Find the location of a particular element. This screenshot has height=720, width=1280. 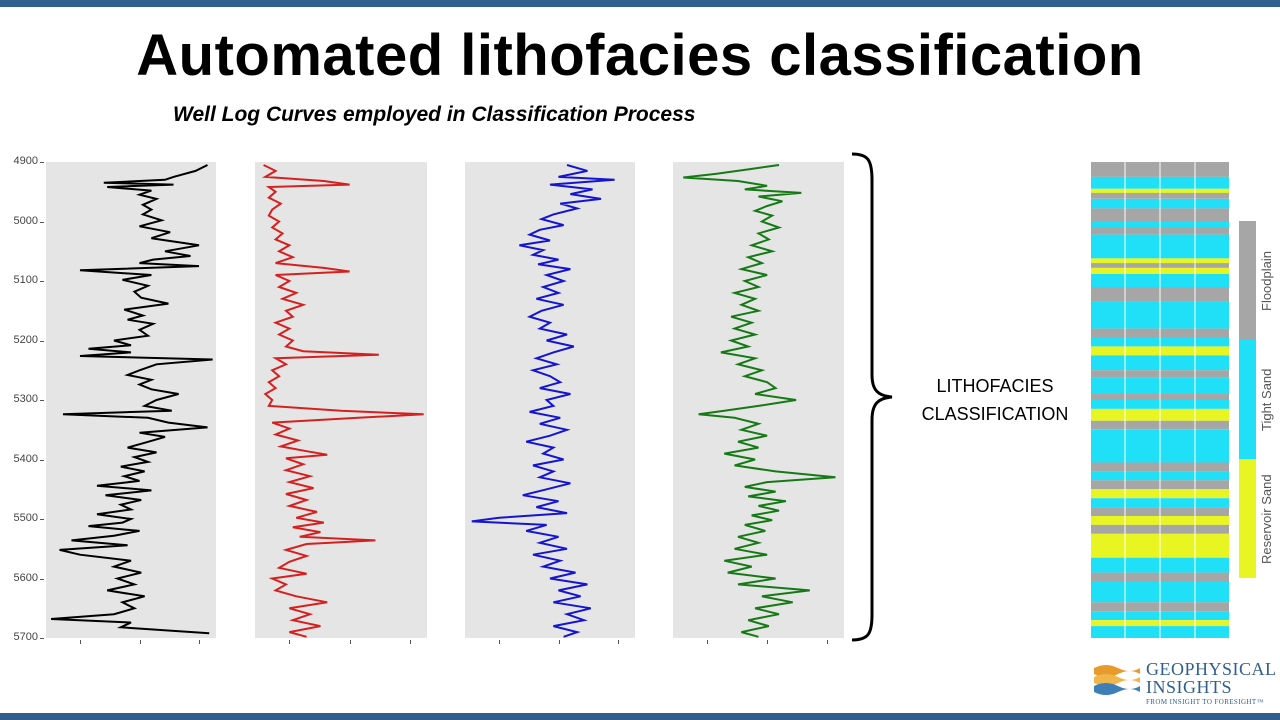

depth-tick-label: 4900 is located at coordinates (25, 161).